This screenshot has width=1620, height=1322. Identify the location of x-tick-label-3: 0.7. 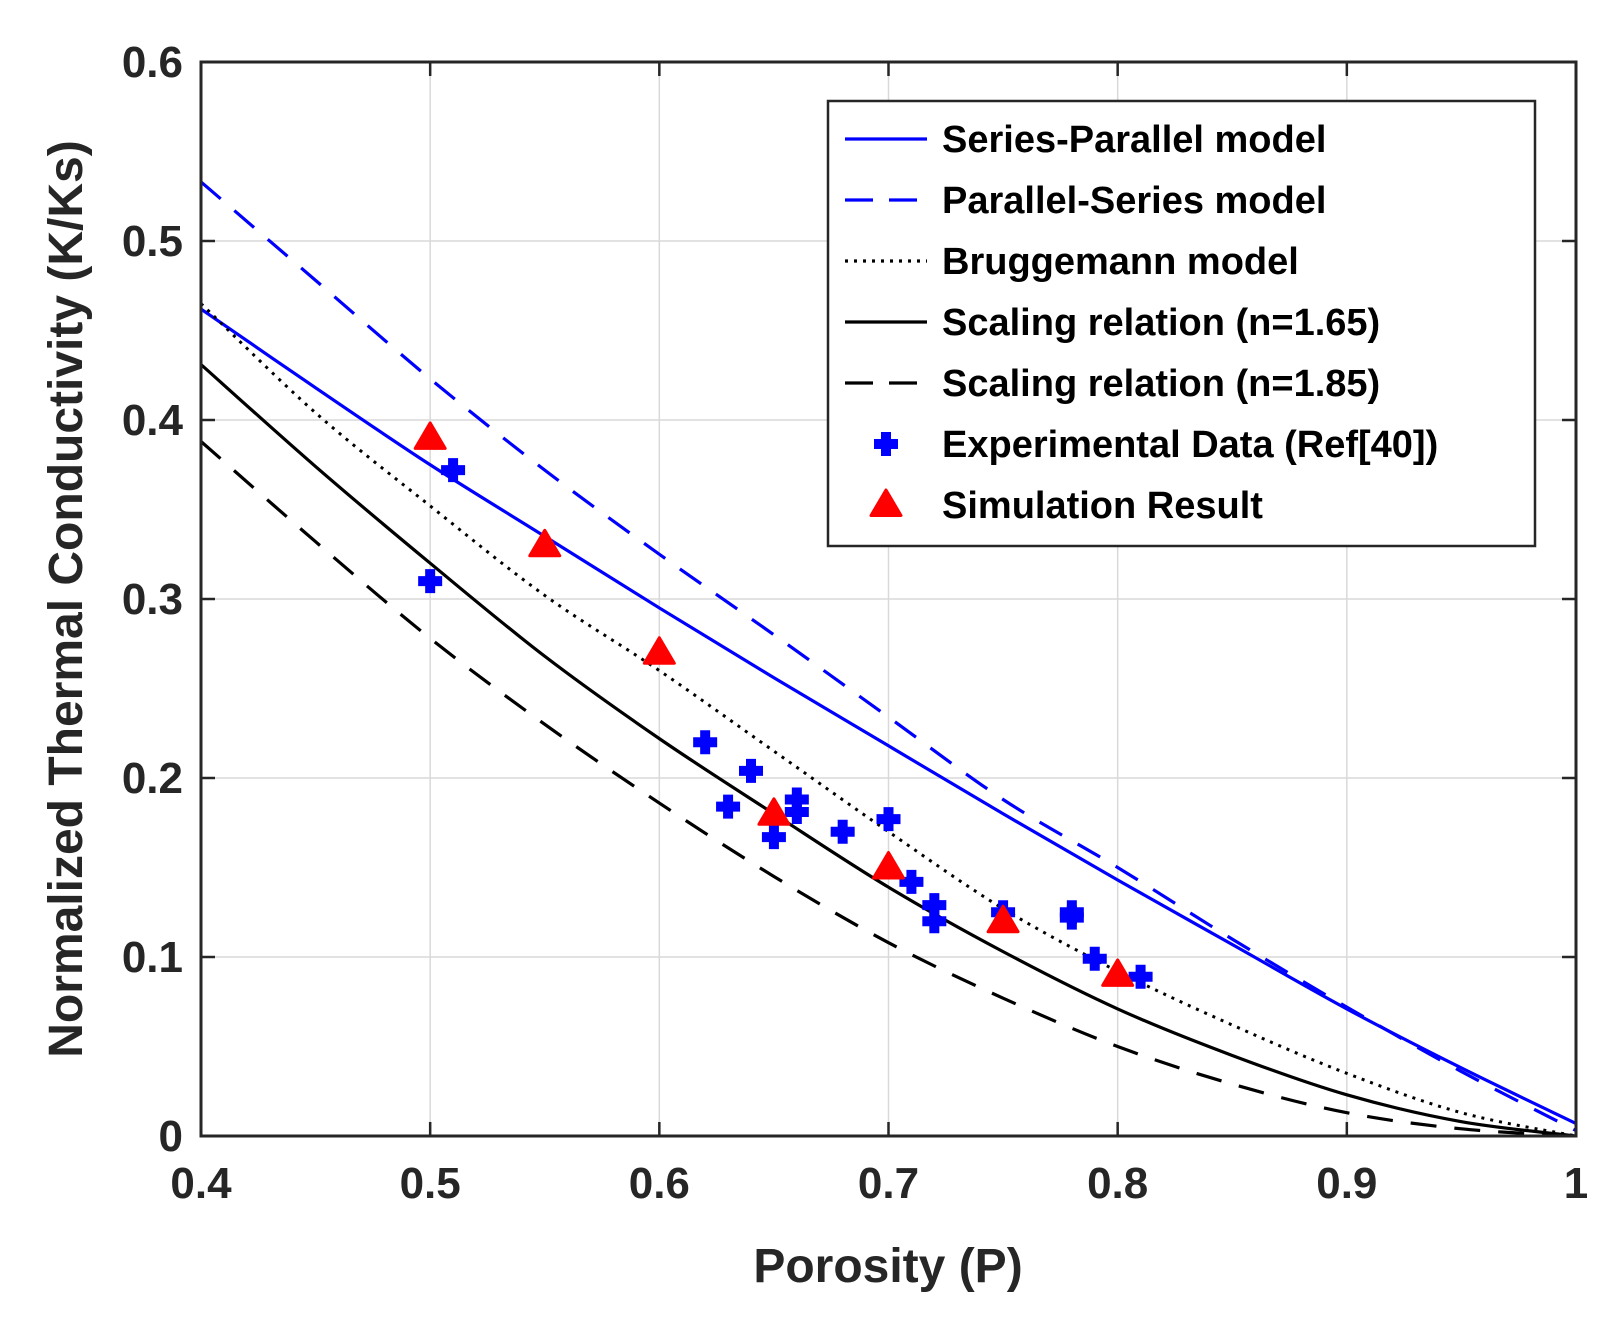
(888, 1183).